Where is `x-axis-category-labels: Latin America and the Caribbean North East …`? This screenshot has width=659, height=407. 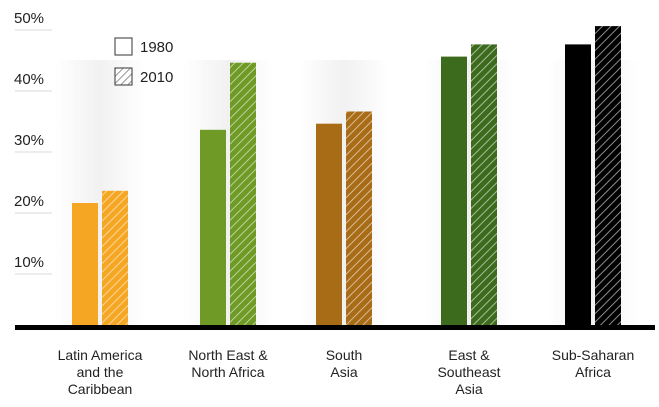
x-axis-category-labels: Latin America and the Caribbean North East … is located at coordinates (346, 372).